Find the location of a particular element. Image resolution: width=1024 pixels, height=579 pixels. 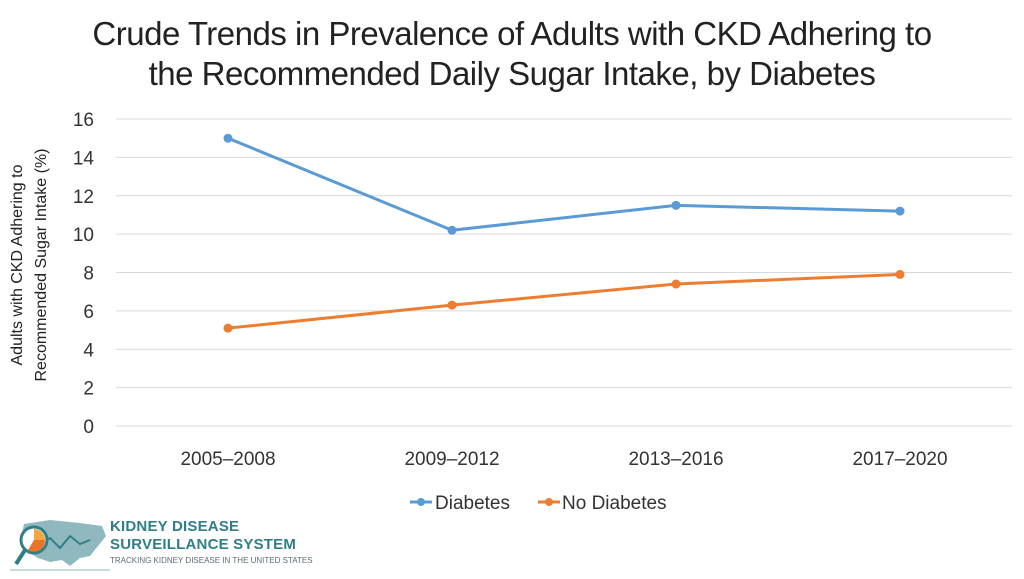

y-tick-label: 8 is located at coordinates (88, 274).